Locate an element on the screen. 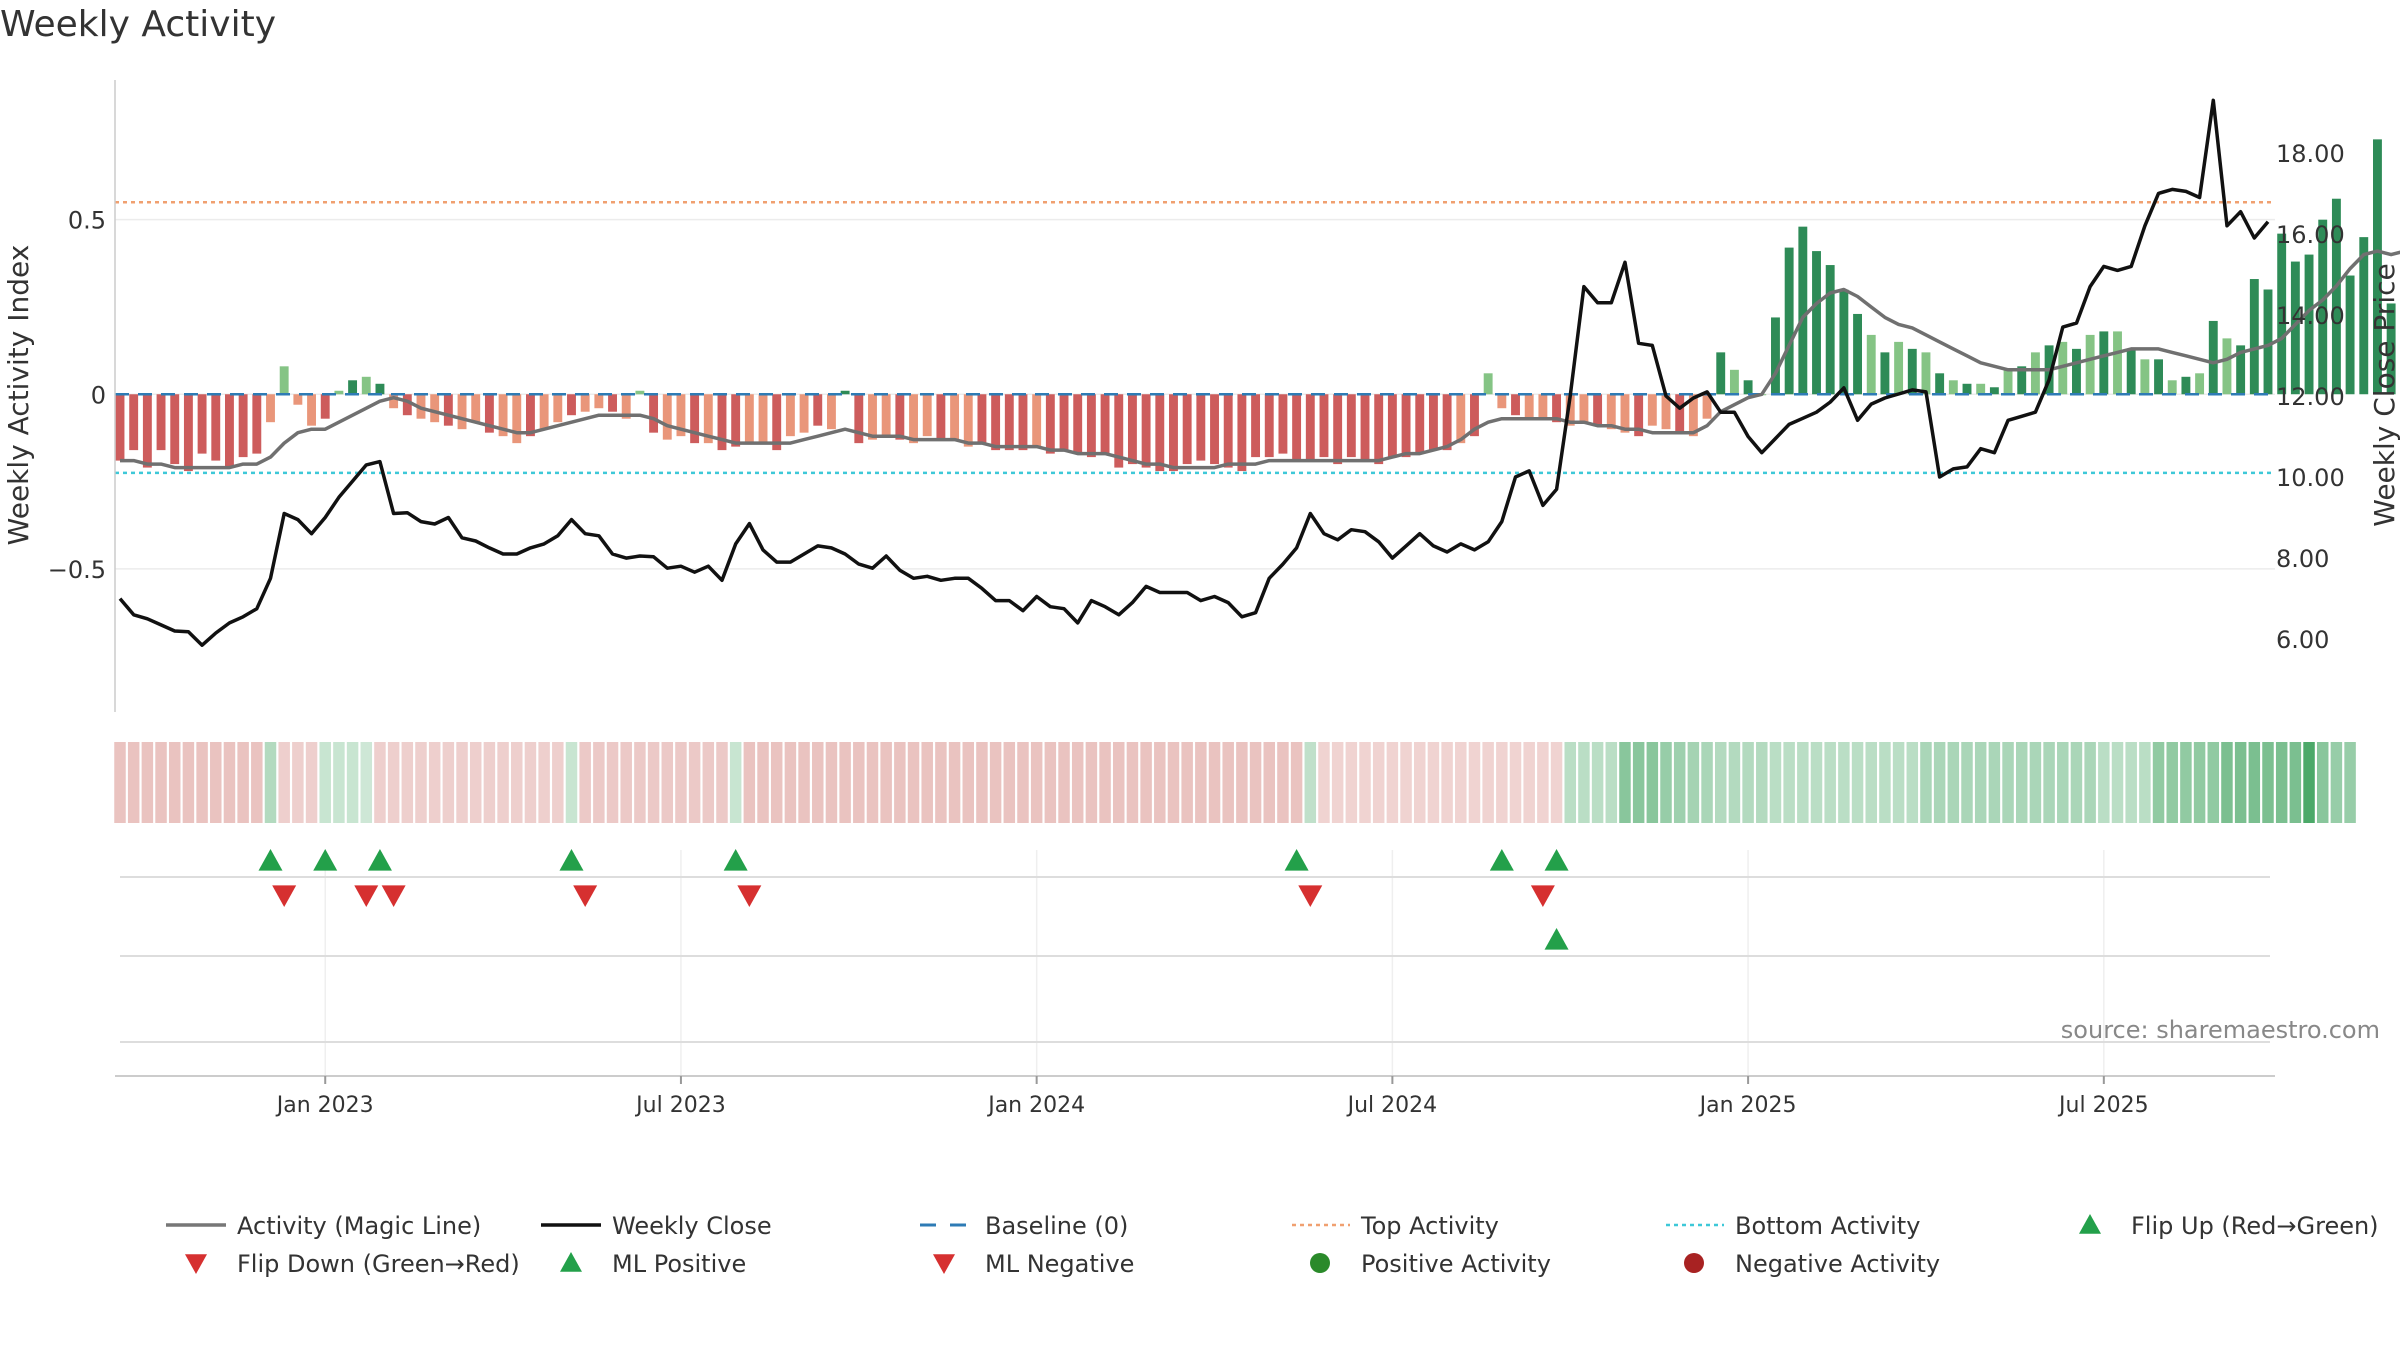  x-tick-label: Jul 2025 is located at coordinates (2103, 1105).